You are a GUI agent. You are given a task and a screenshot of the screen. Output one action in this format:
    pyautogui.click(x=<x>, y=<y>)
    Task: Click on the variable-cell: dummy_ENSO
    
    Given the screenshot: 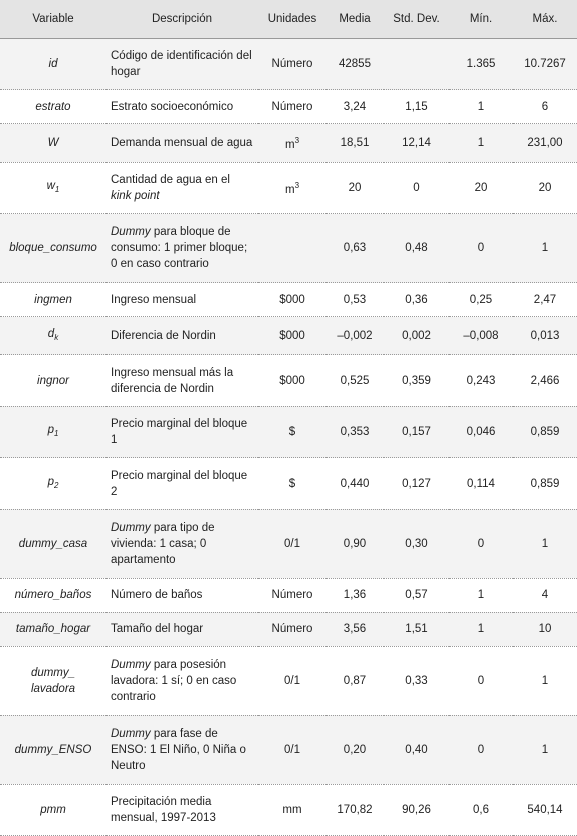 What is the action you would take?
    pyautogui.click(x=53, y=750)
    